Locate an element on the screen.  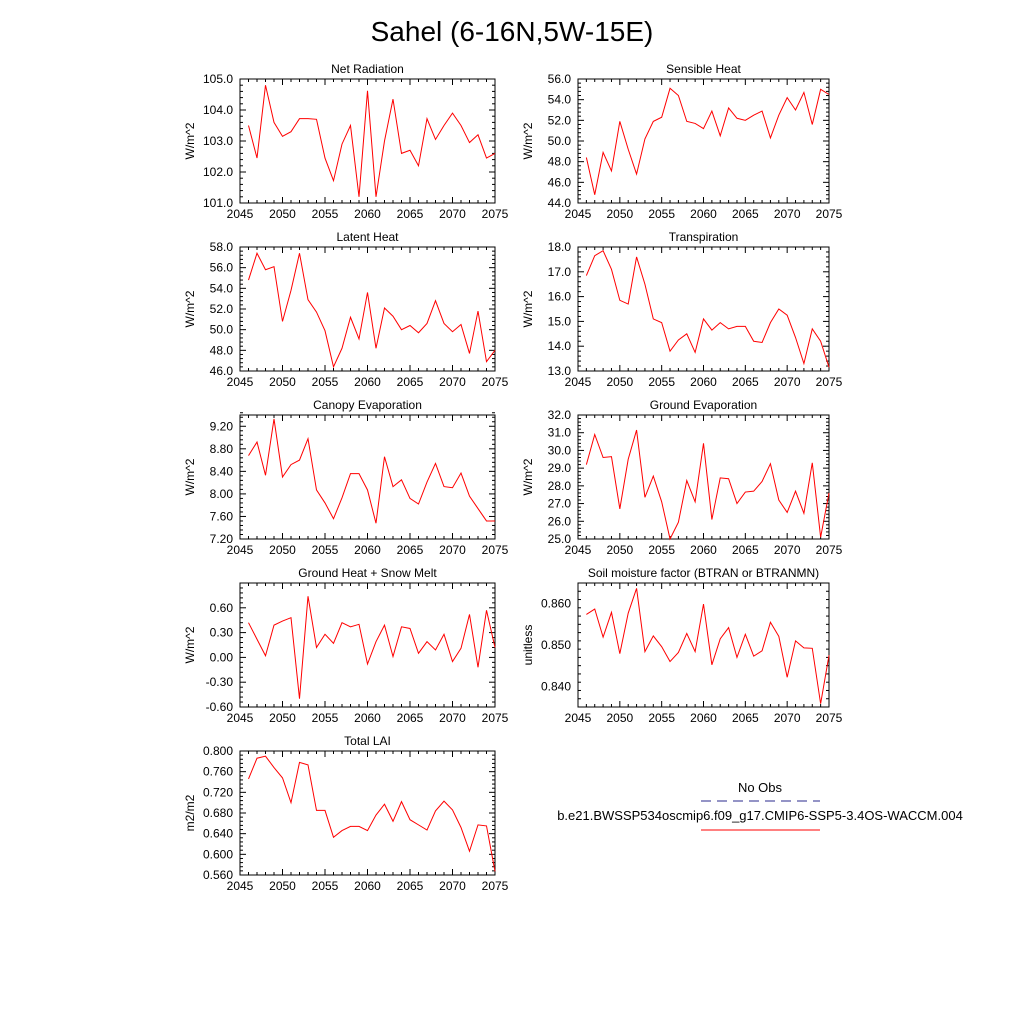
main-title: Sahel (6-16N,5W-15E) is located at coordinates (512, 31).